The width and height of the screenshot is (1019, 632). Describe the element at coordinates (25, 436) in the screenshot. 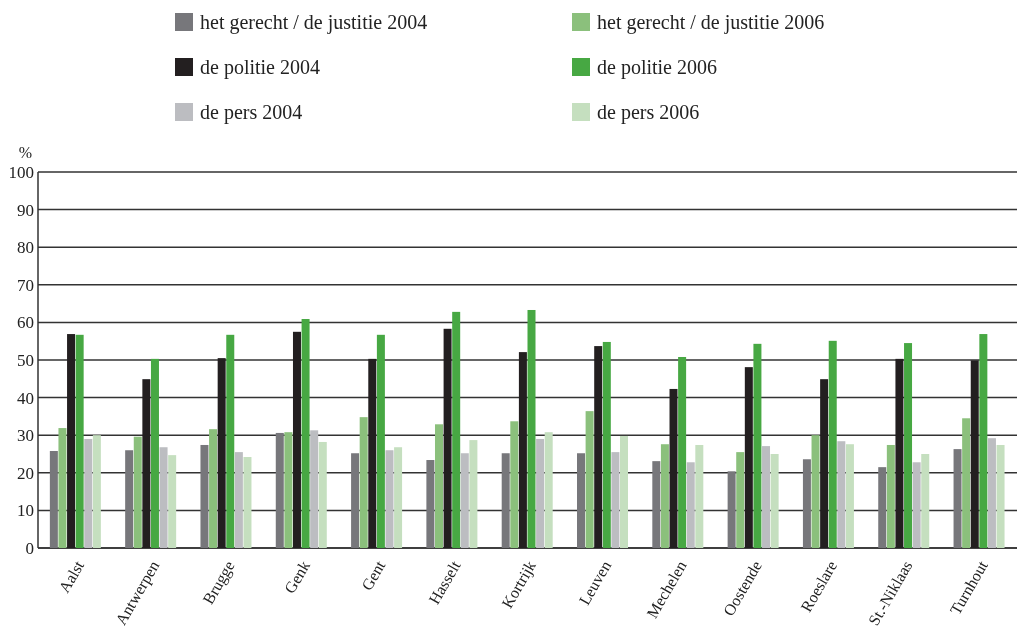

I see `y-tick-label: 30` at that location.